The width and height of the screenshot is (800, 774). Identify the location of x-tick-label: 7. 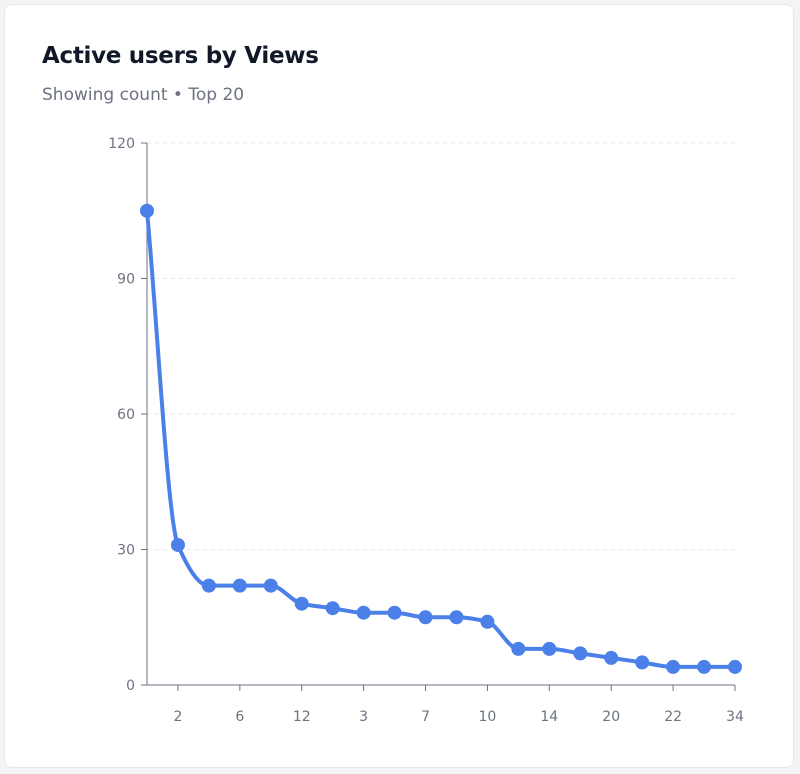
(425, 717).